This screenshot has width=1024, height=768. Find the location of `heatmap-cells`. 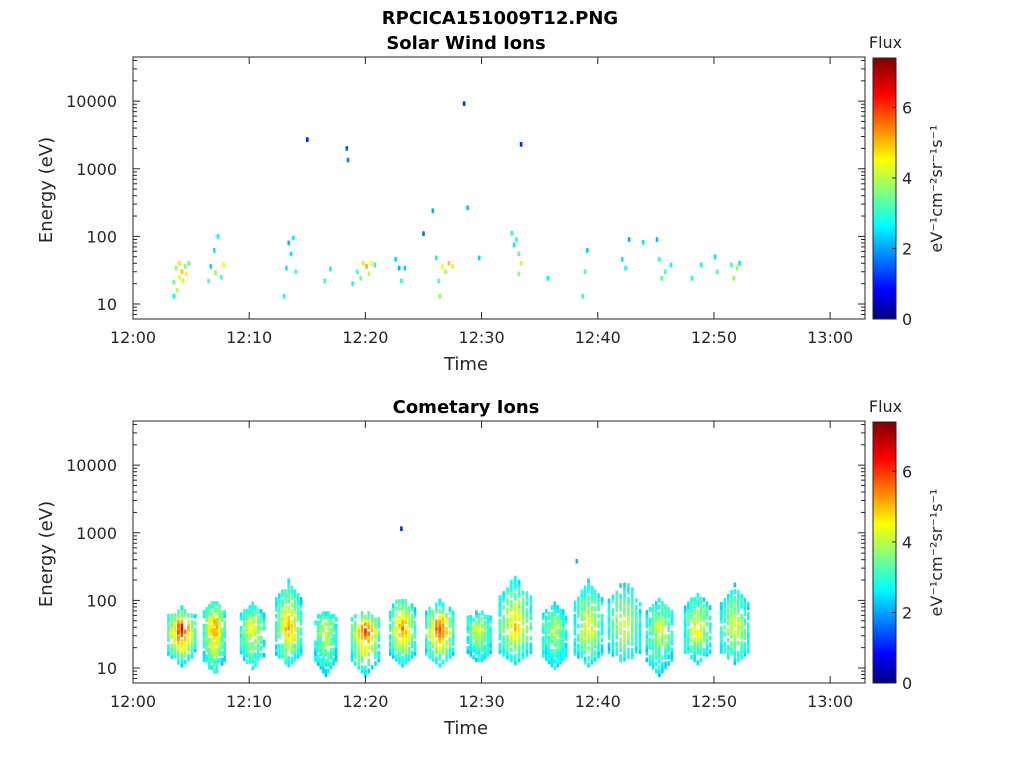

heatmap-cells is located at coordinates (458, 601).